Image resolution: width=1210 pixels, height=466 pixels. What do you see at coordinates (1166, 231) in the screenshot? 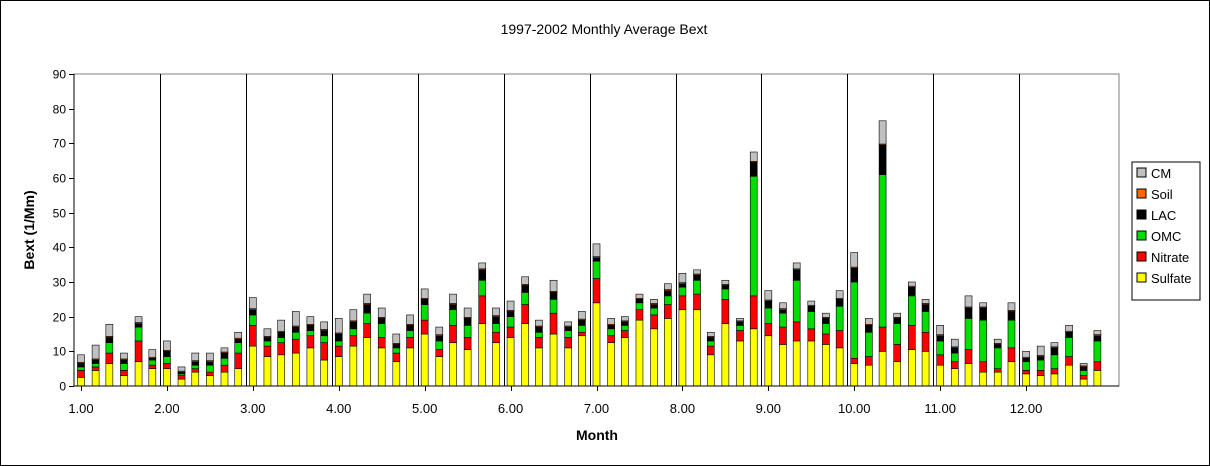
I see `legend: CM Soil LAC OMC Nitrate Sulfate` at bounding box center [1166, 231].